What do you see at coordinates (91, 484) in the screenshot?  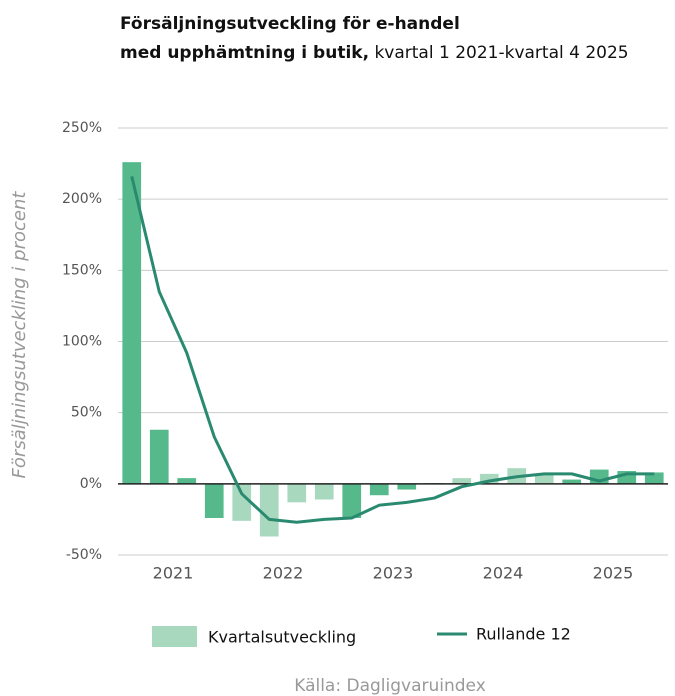 I see `y-tick-label: 0%` at bounding box center [91, 484].